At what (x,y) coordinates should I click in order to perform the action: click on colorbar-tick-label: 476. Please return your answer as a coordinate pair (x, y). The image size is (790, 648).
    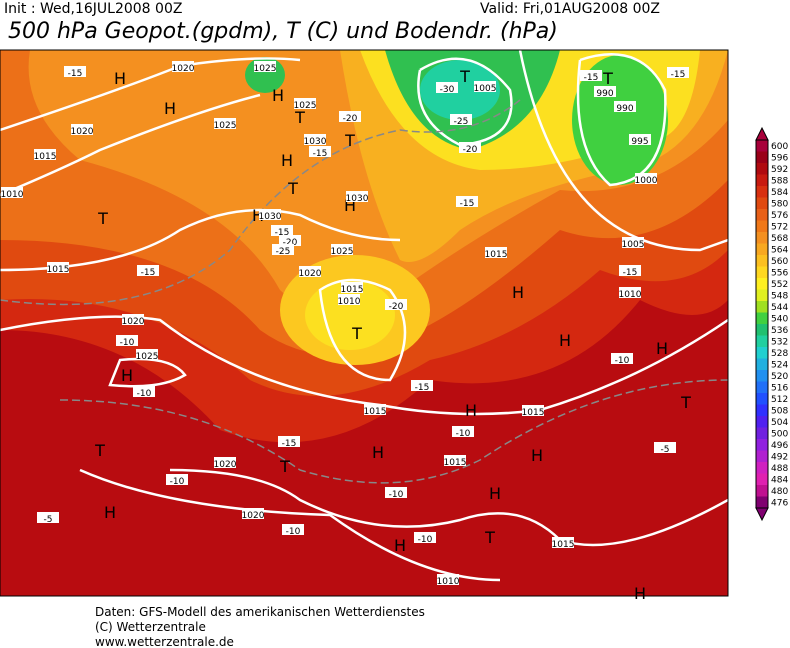
    Looking at the image, I should click on (779, 503).